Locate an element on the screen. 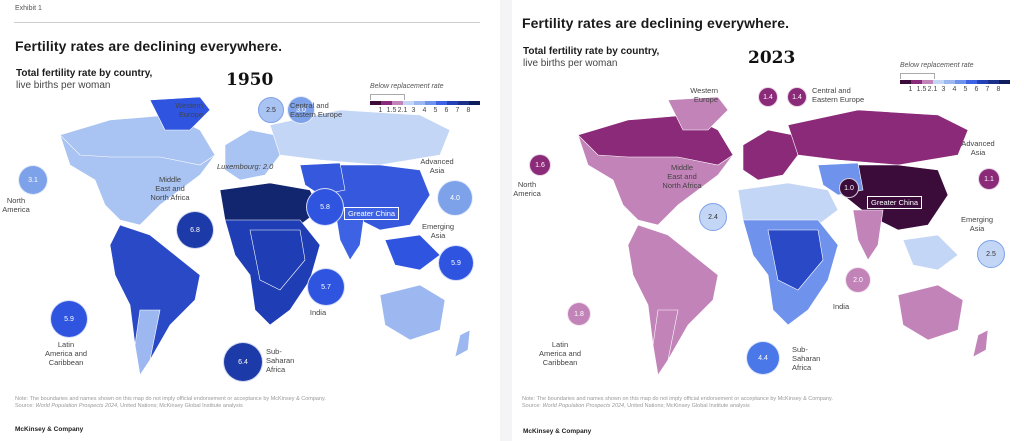  region-bubble-advanced-asia: 4.0 is located at coordinates (455, 198).